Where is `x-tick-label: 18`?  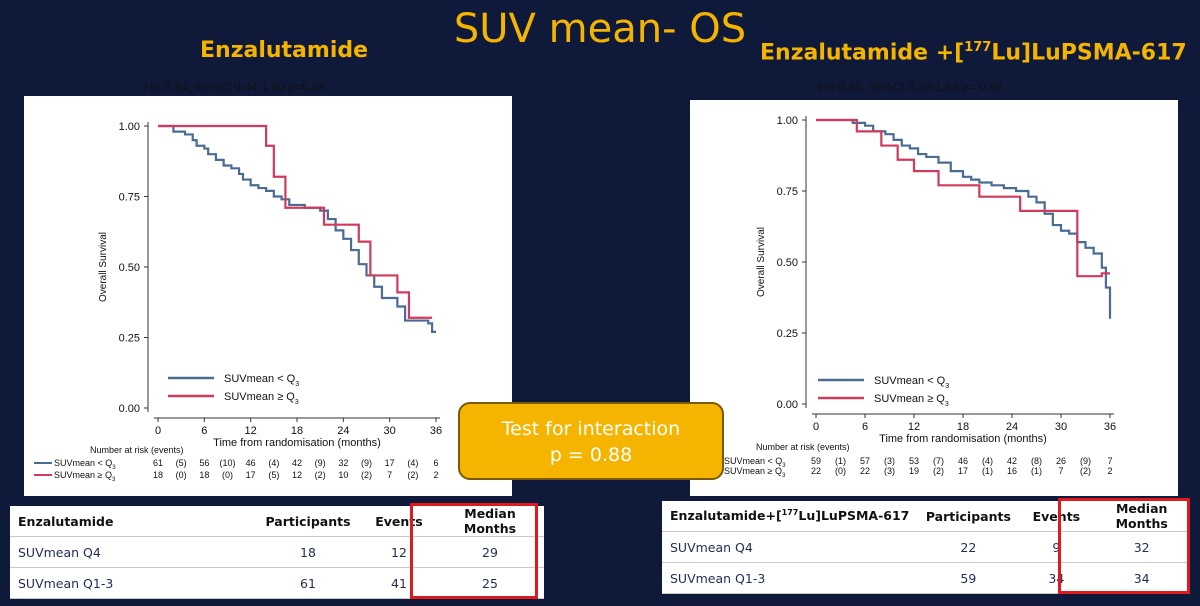
x-tick-label: 18 is located at coordinates (297, 431).